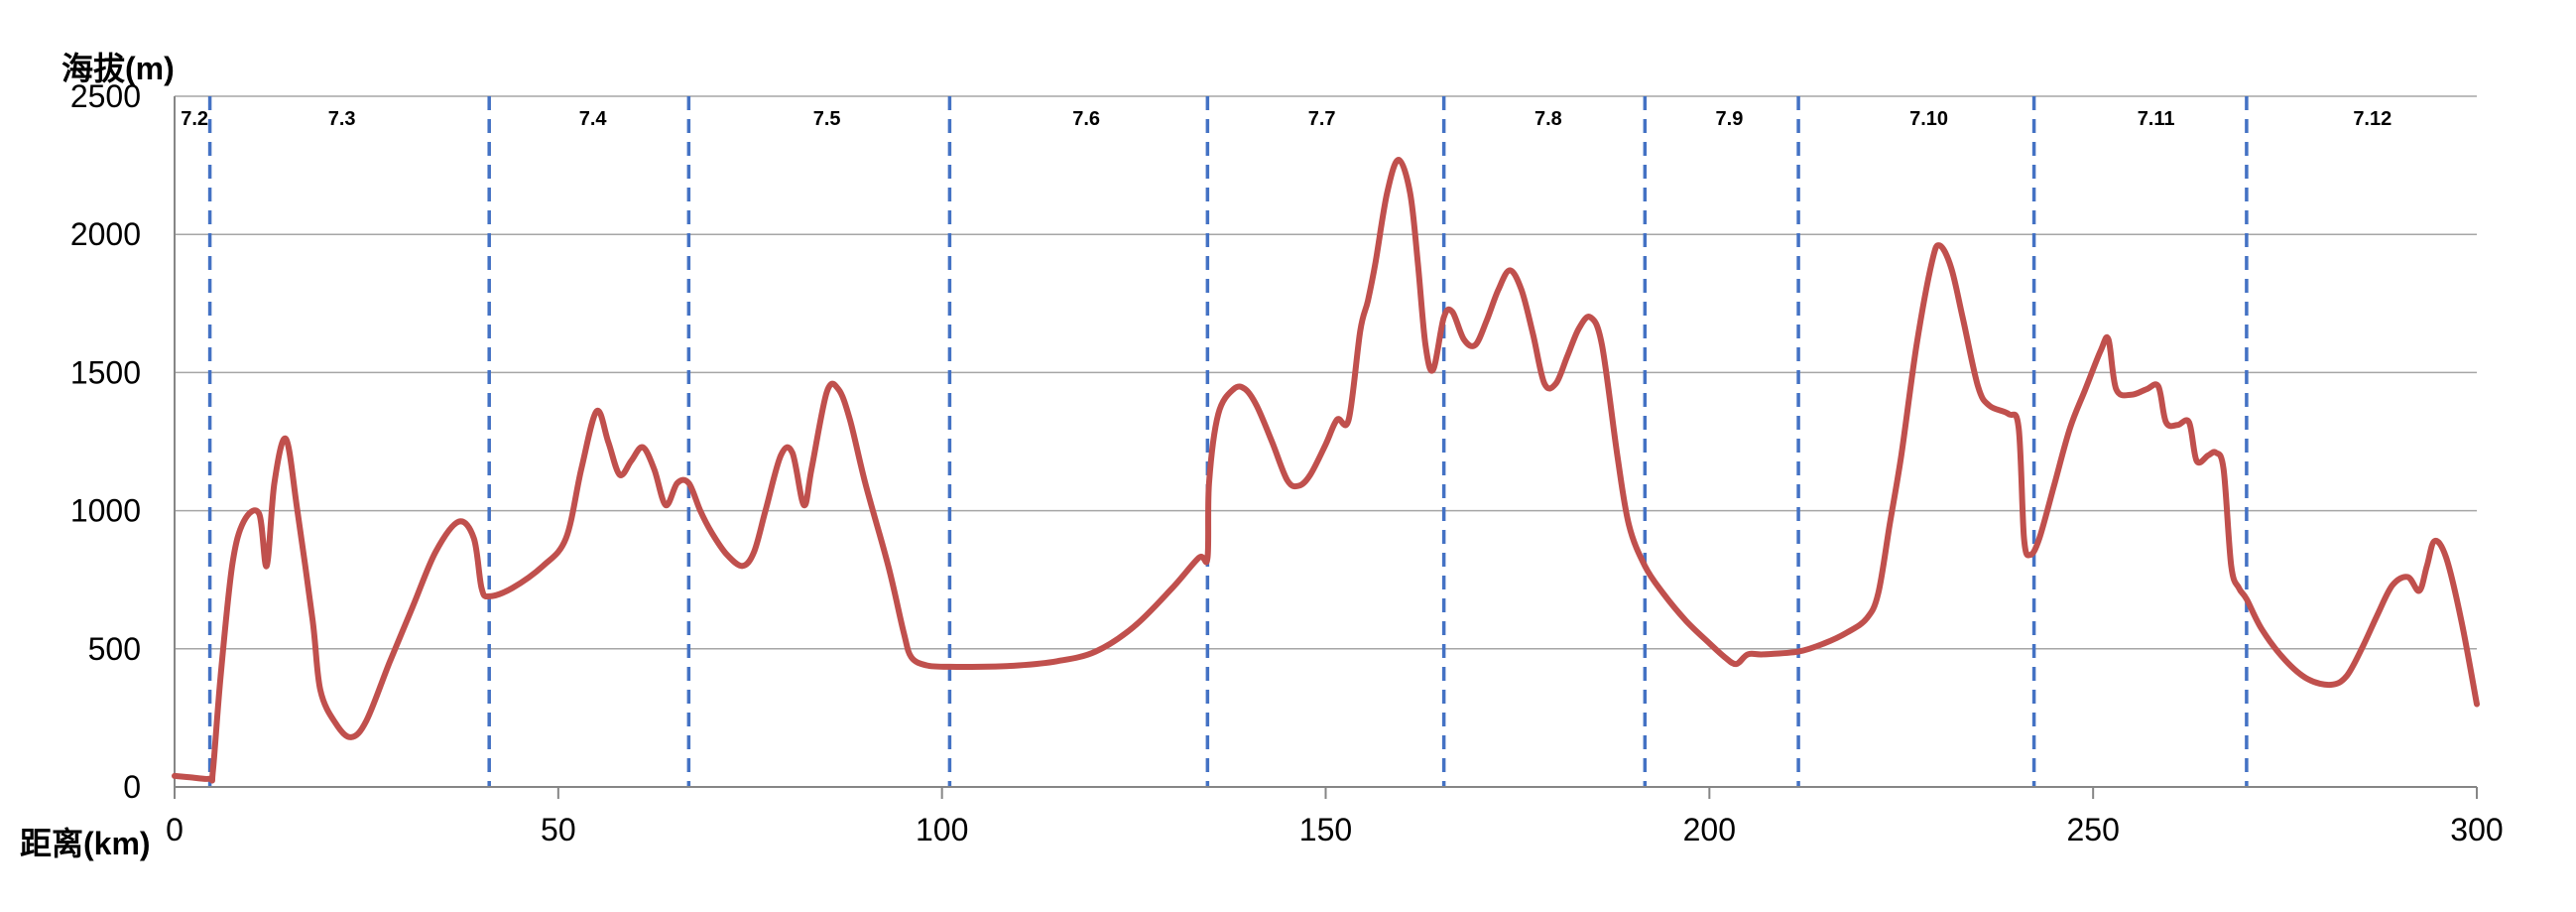 The width and height of the screenshot is (2576, 912). What do you see at coordinates (105, 372) in the screenshot?
I see `y-tick-label-1500: 1500` at bounding box center [105, 372].